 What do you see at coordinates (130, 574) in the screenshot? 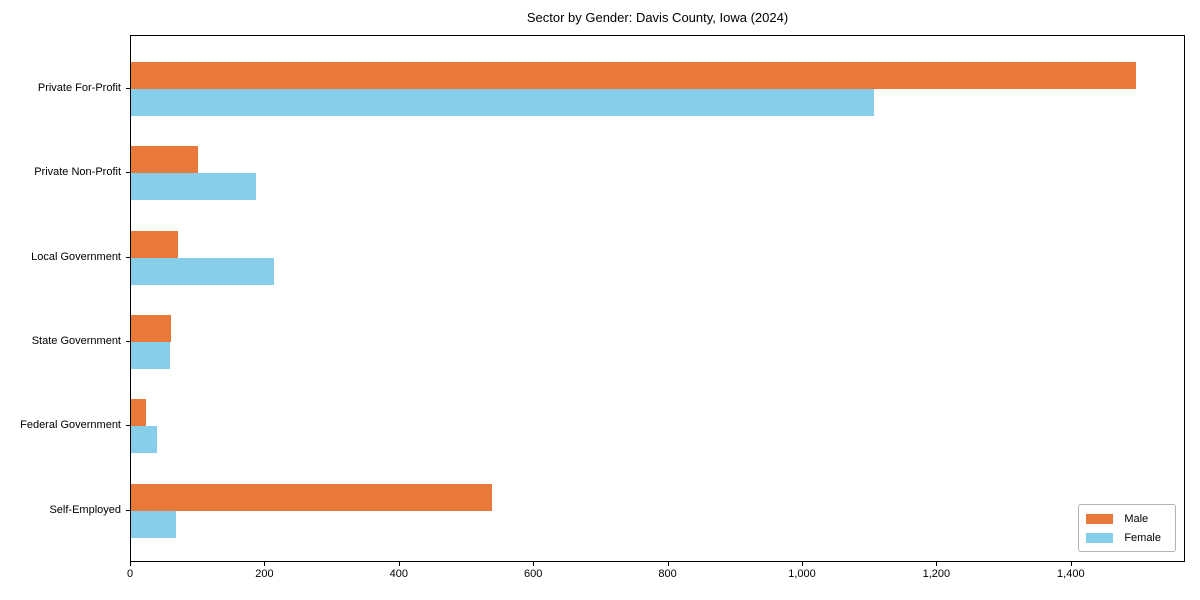
I see `x-tick-label: 0` at bounding box center [130, 574].